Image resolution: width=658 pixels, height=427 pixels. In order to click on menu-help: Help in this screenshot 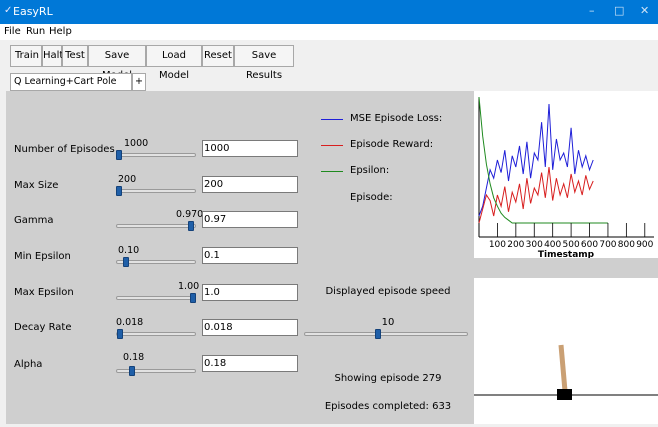, I will do `click(60, 31)`.